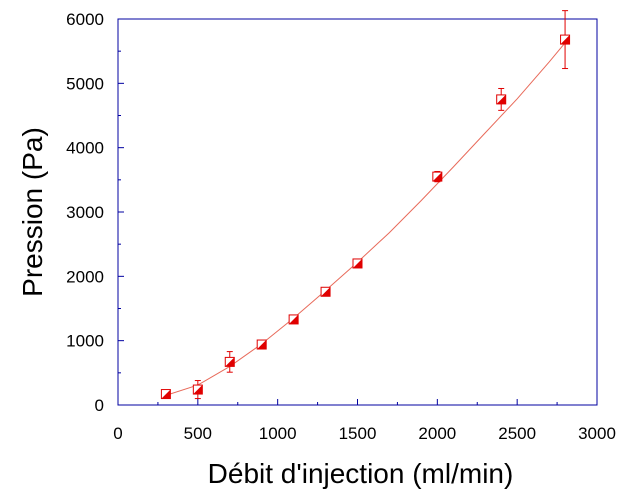 The width and height of the screenshot is (624, 498). Describe the element at coordinates (358, 433) in the screenshot. I see `x-tick-label: 1500` at that location.